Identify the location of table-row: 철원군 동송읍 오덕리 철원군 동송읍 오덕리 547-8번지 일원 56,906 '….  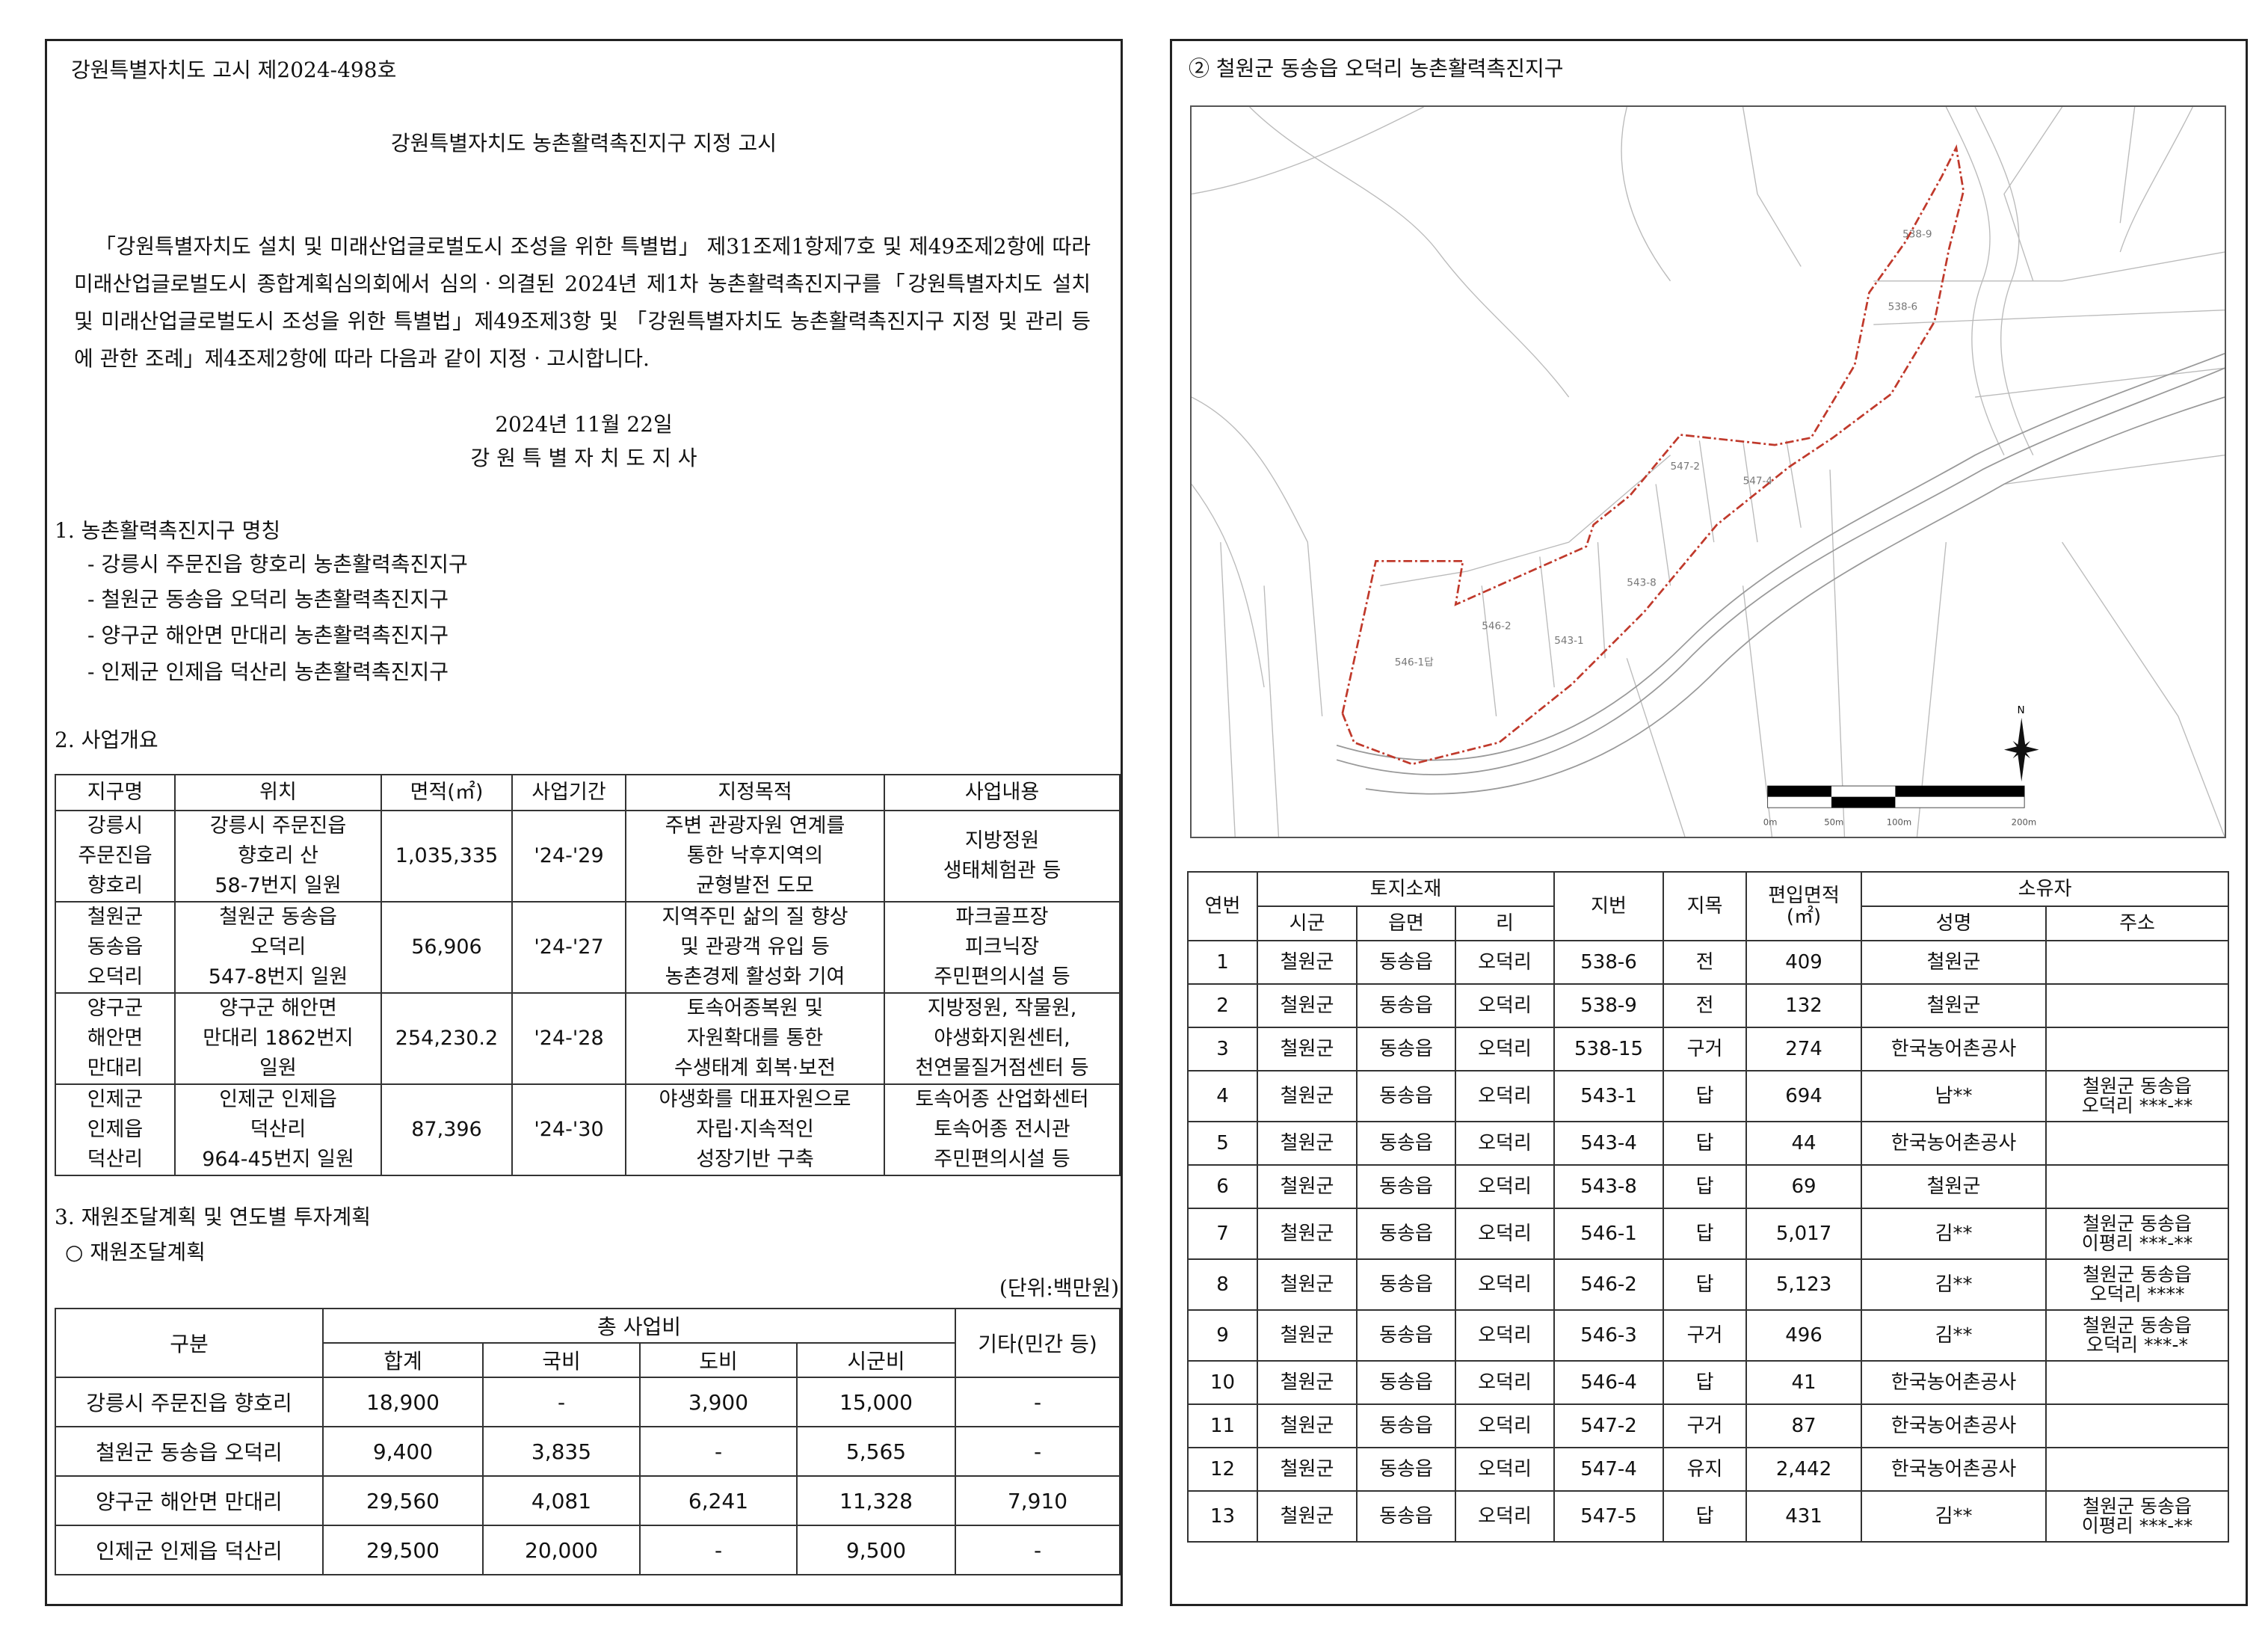
(588, 947).